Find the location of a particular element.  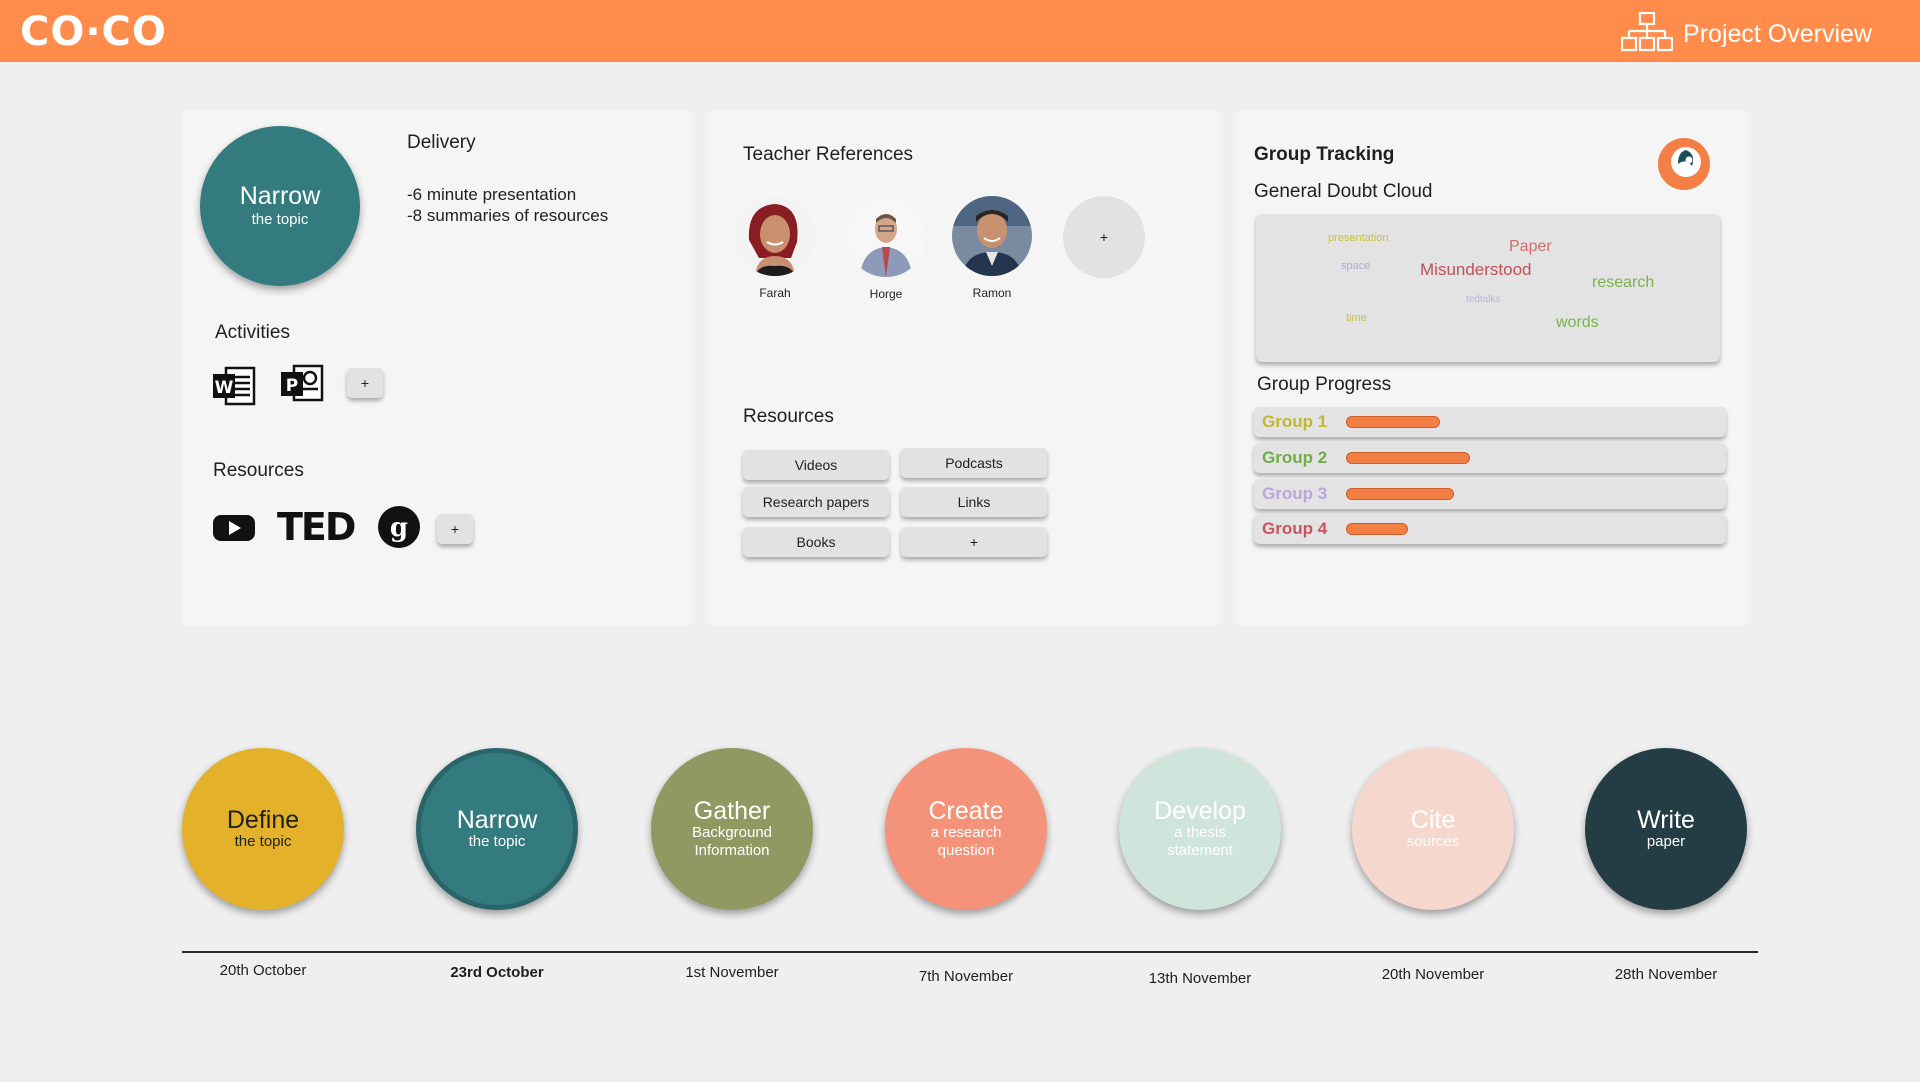

coco-logo-icon is located at coordinates (1684, 166).